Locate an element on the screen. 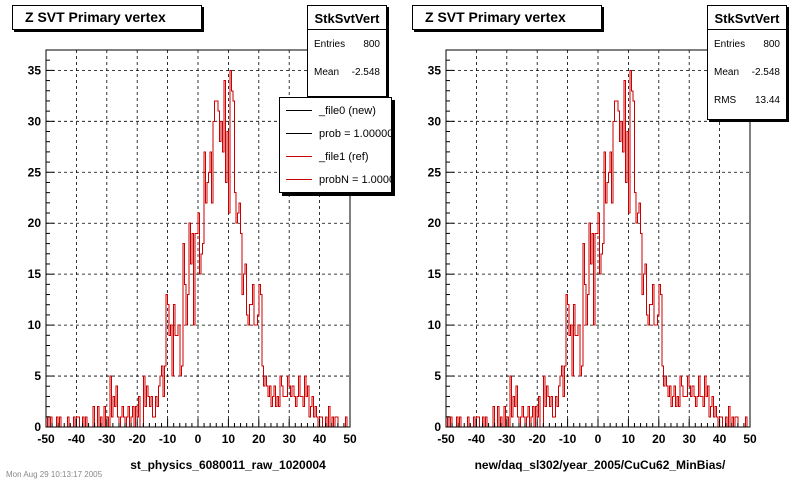 The width and height of the screenshot is (800, 480). right-stats-rms-value: 13.44 is located at coordinates (767, 100).